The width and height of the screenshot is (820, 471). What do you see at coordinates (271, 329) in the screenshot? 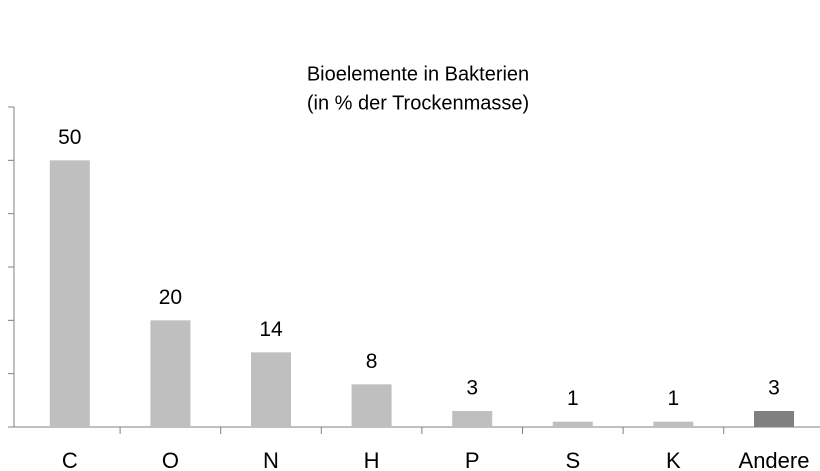
I see `data-label: 14` at bounding box center [271, 329].